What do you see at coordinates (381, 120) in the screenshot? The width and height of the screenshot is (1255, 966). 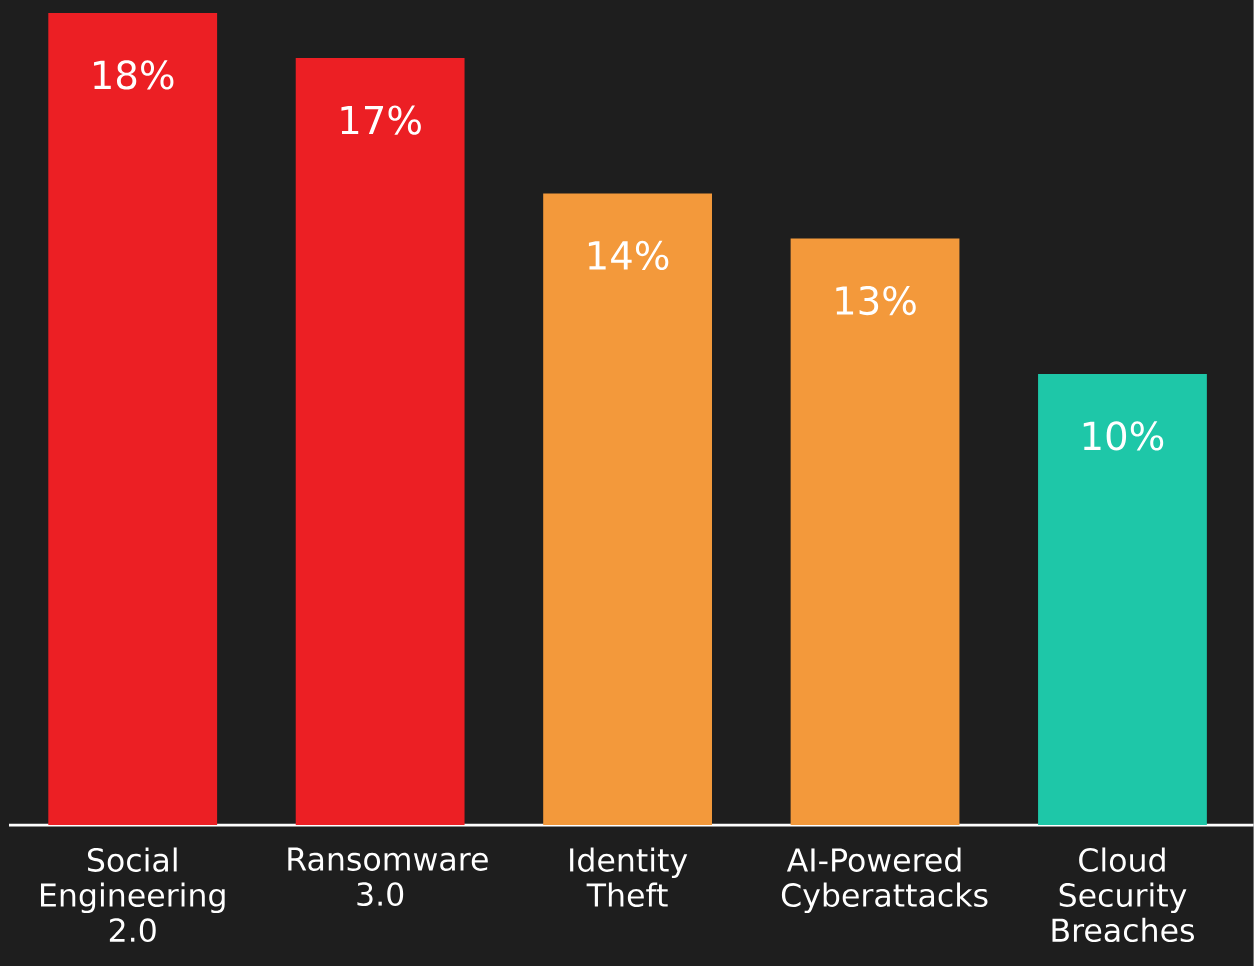 I see `data-label: 17%` at bounding box center [381, 120].